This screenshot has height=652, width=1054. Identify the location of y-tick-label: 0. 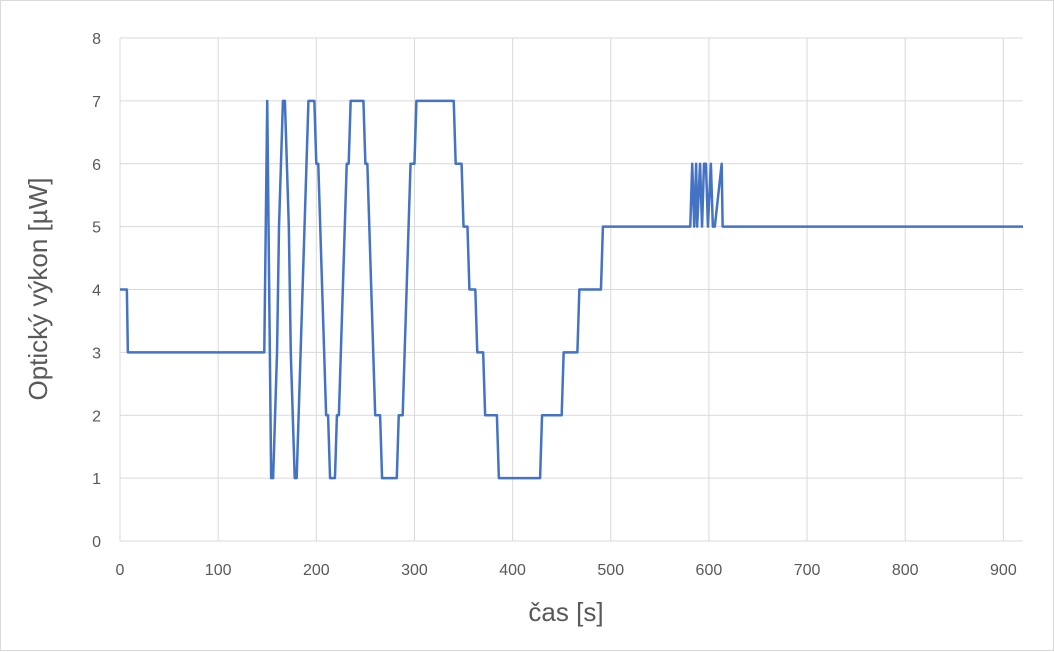
(96, 542).